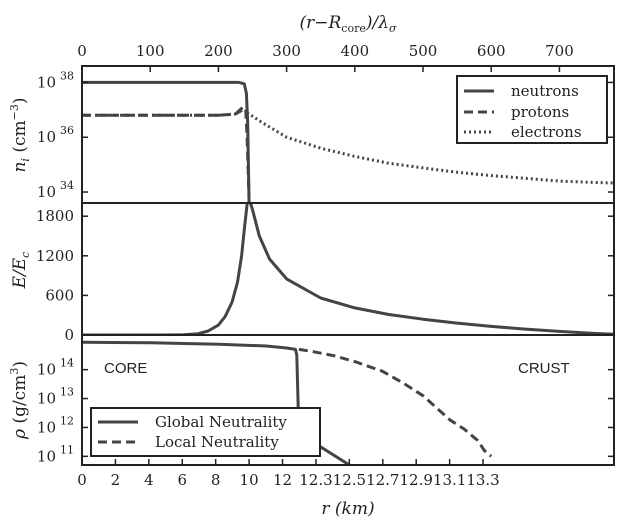 Image resolution: width=623 pixels, height=525 pixels. Describe the element at coordinates (544, 368) in the screenshot. I see `annotation-crust: CRUST` at that location.